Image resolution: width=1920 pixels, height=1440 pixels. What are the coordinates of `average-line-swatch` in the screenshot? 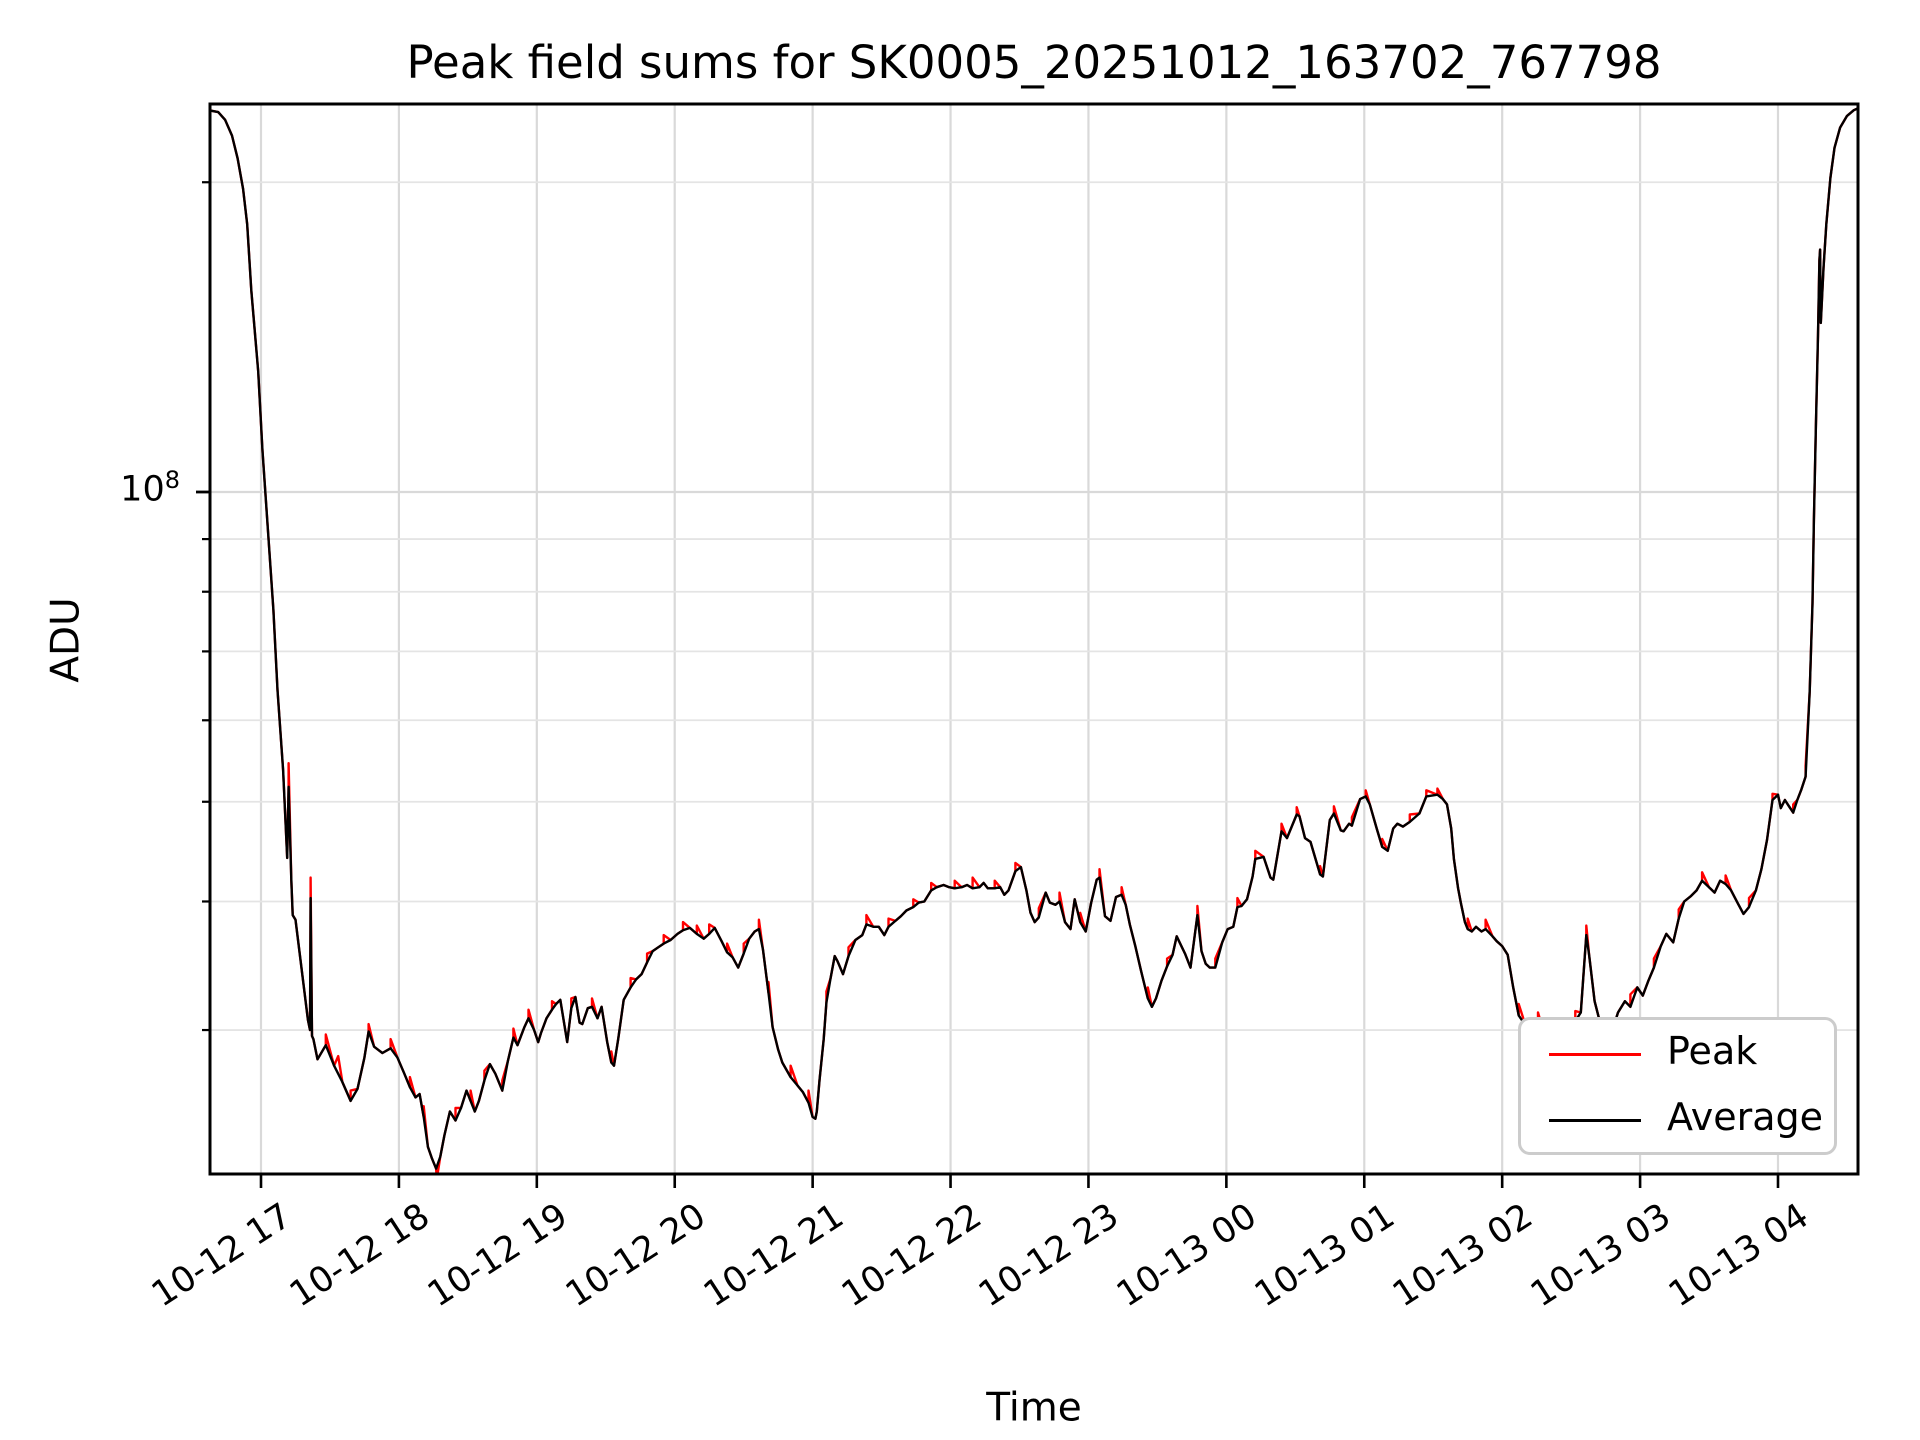 It's located at (1595, 1120).